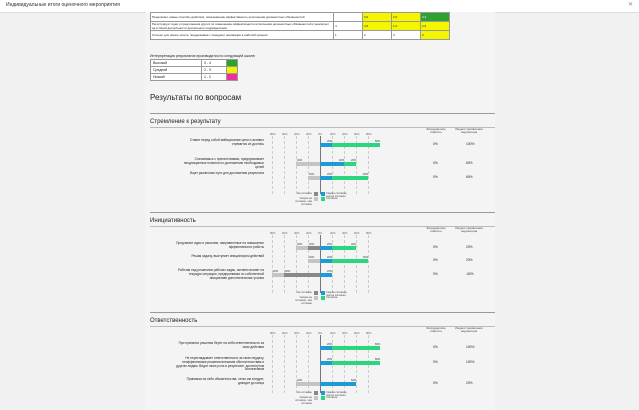  Describe the element at coordinates (369, 134) in the screenshot. I see `axis-tick-label: 80%` at that location.